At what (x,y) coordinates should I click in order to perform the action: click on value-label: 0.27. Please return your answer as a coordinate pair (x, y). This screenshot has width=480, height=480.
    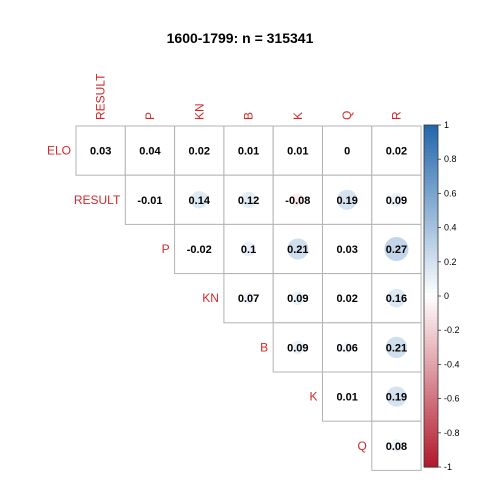
    Looking at the image, I should click on (396, 250).